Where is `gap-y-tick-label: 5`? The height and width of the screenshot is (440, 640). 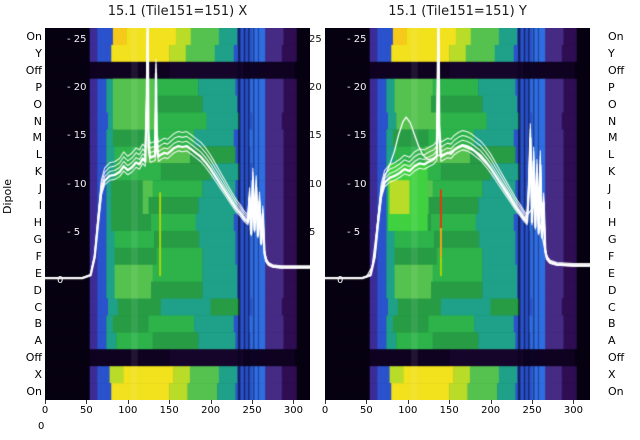 gap-y-tick-label: 5 is located at coordinates (312, 232).